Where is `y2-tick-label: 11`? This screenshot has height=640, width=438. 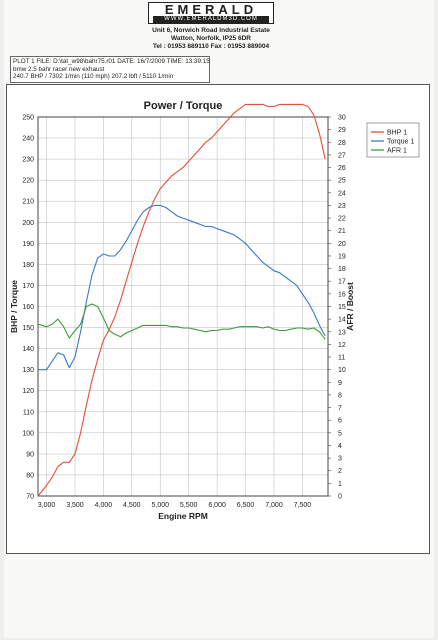
y2-tick-label: 11 is located at coordinates (341, 358).